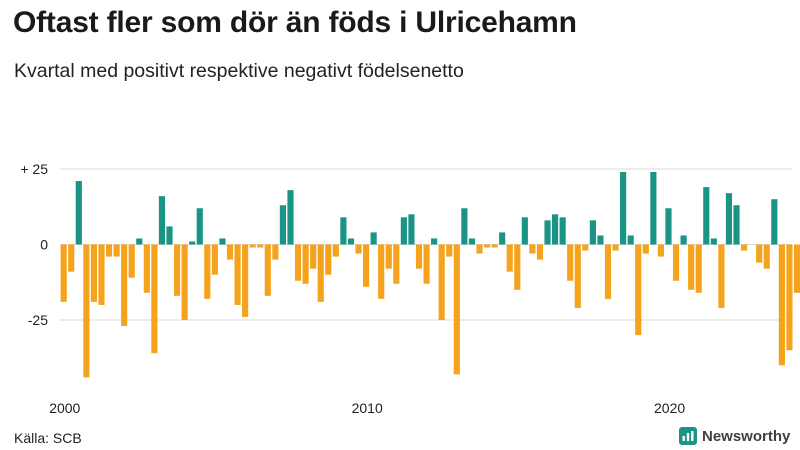  Describe the element at coordinates (34, 244) in the screenshot. I see `y-axis-ticks: + 25 0 -25` at that location.